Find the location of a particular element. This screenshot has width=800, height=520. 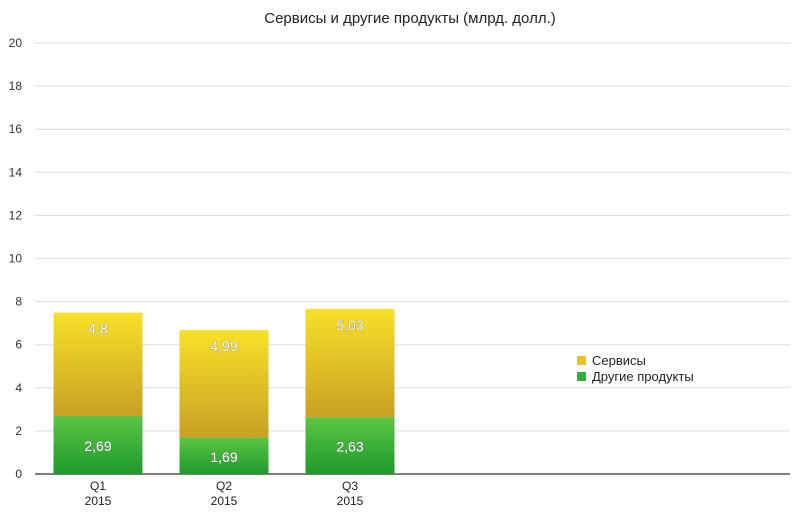

legend-item-other-products: Другие продукты is located at coordinates (635, 376).